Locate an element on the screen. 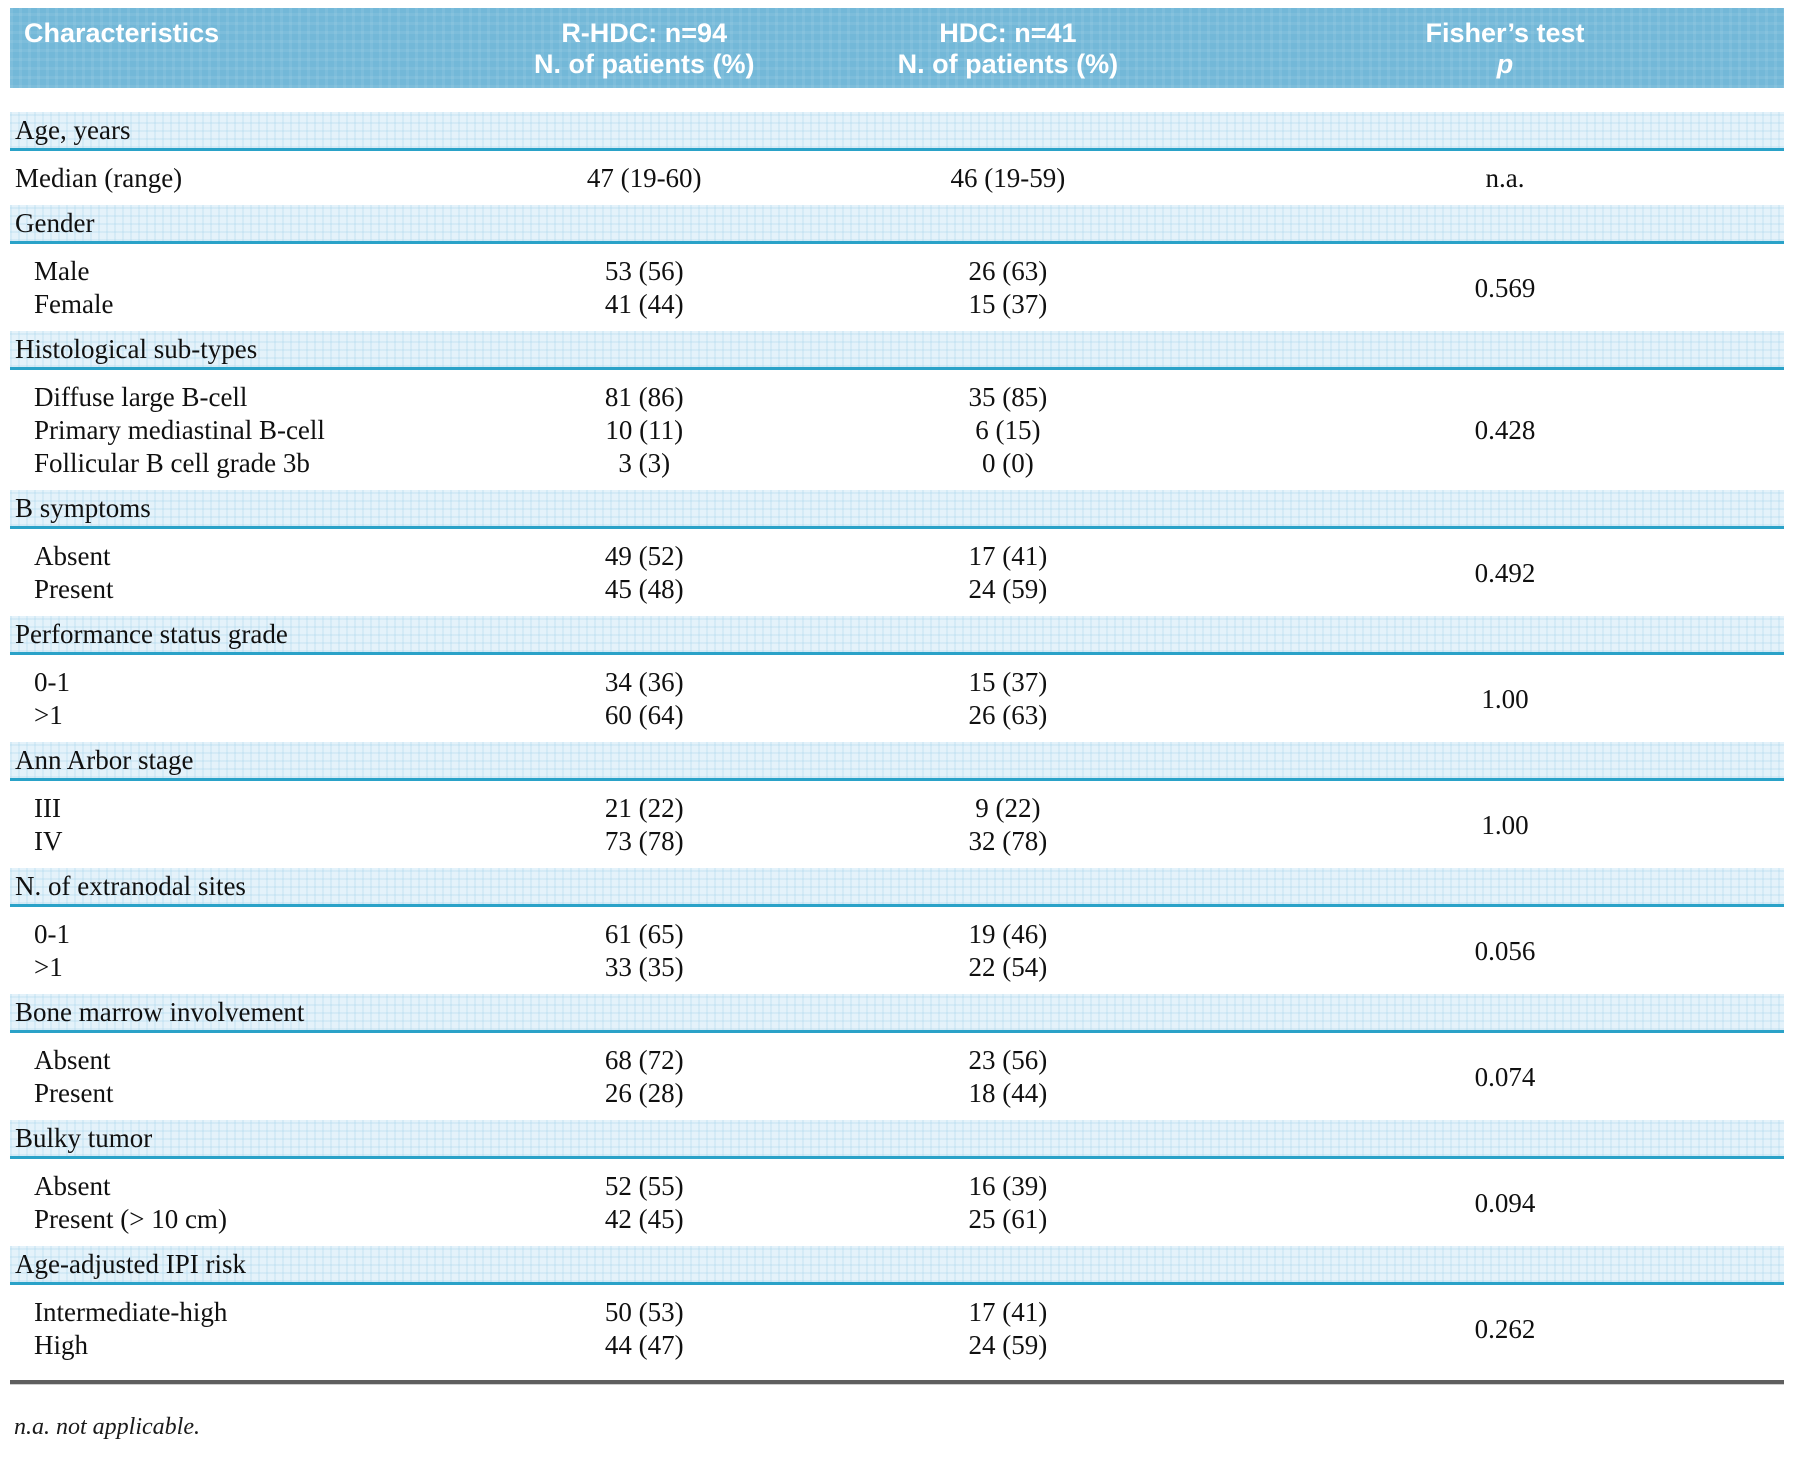 The width and height of the screenshot is (1800, 1471). header-rhdc-line2: N. of patients (%) is located at coordinates (644, 64).